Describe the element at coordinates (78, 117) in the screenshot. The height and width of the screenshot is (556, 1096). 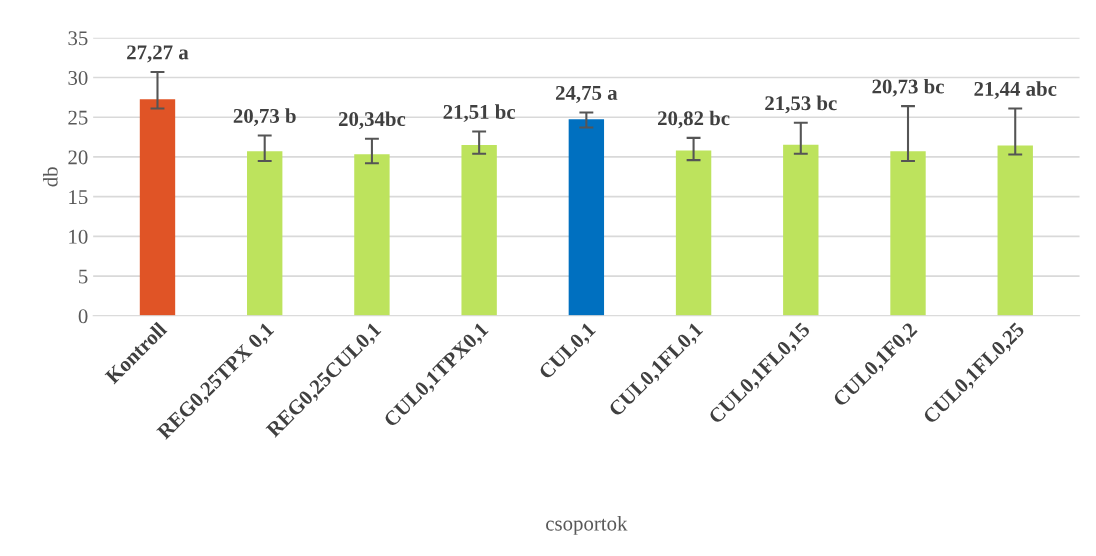
I see `y-tick-label: 25` at that location.